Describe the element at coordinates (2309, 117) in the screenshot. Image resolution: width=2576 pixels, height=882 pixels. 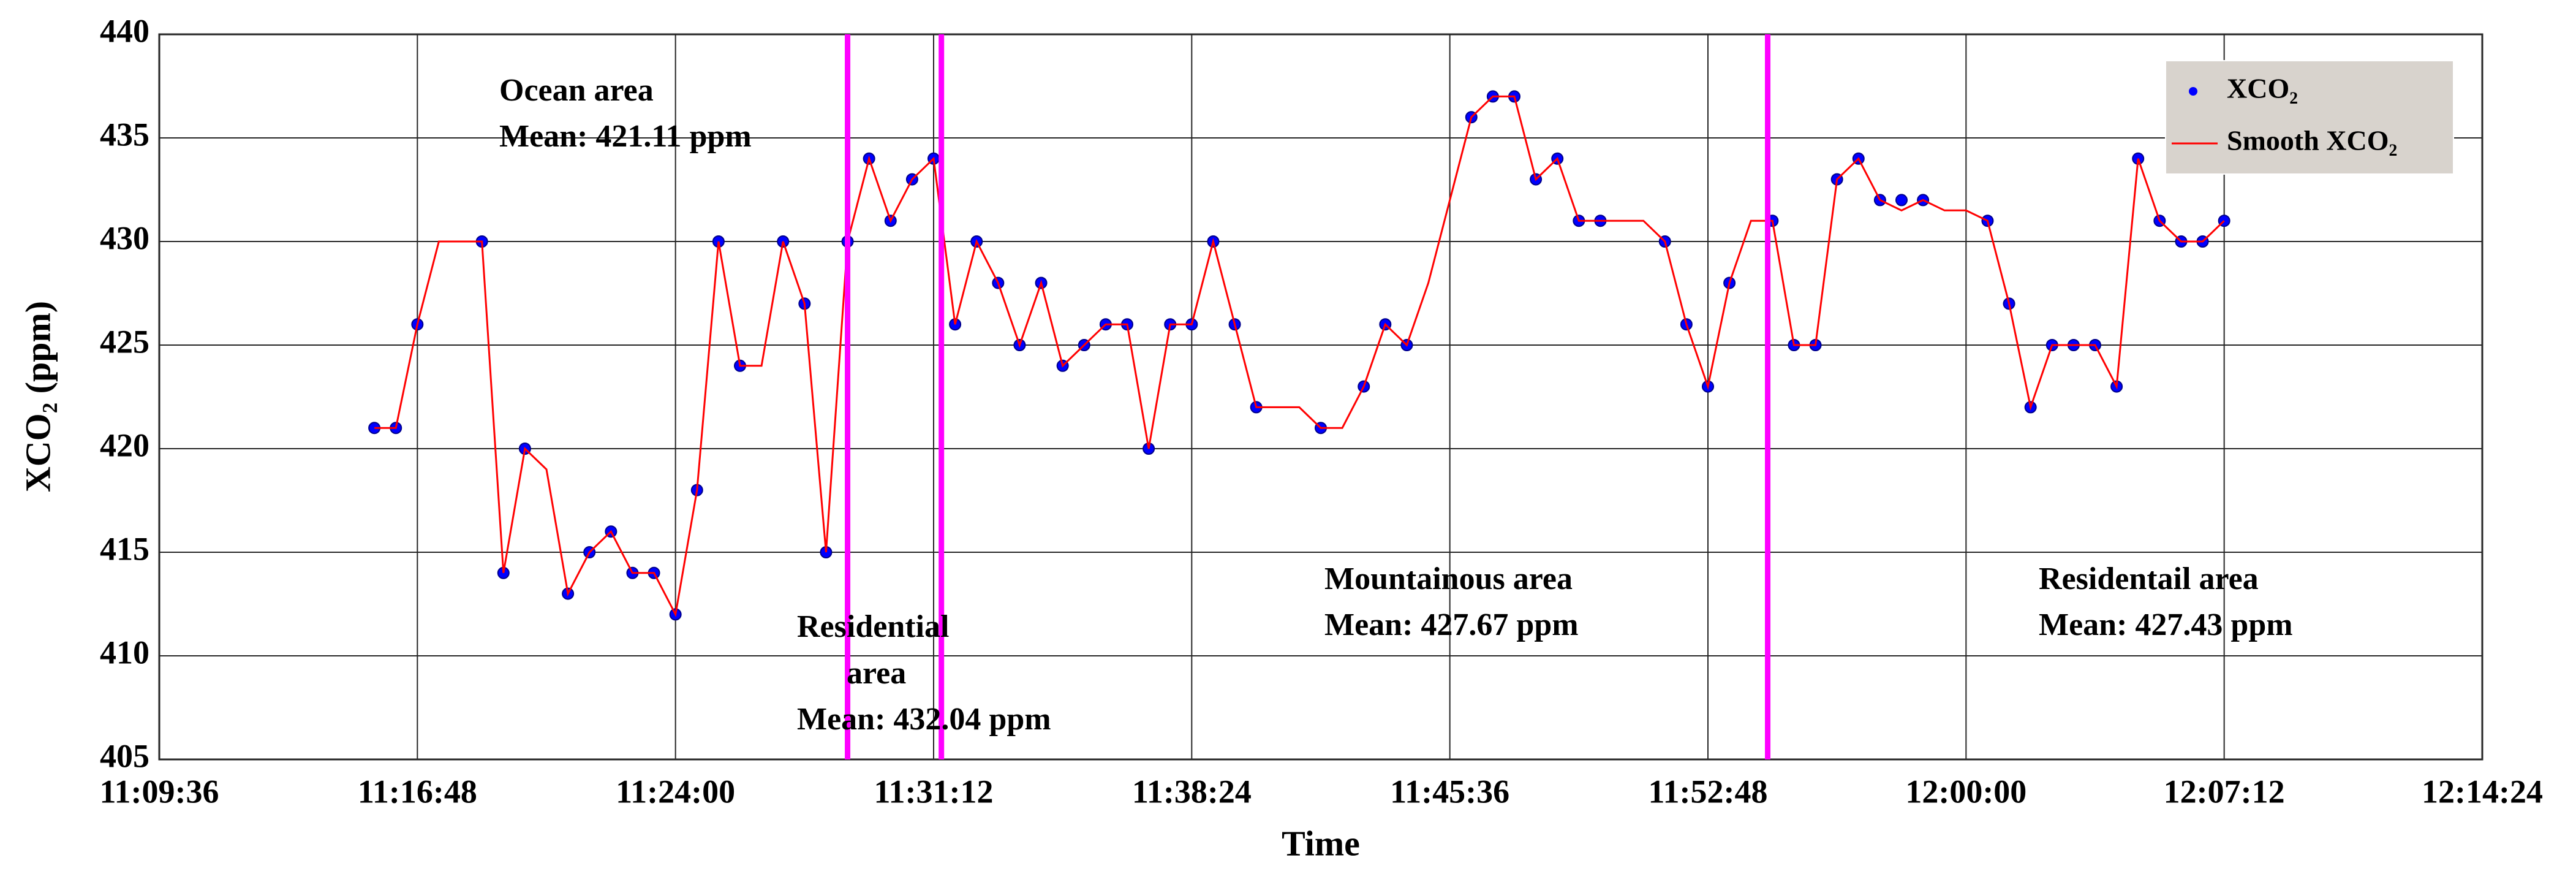
I see `legend-box` at that location.